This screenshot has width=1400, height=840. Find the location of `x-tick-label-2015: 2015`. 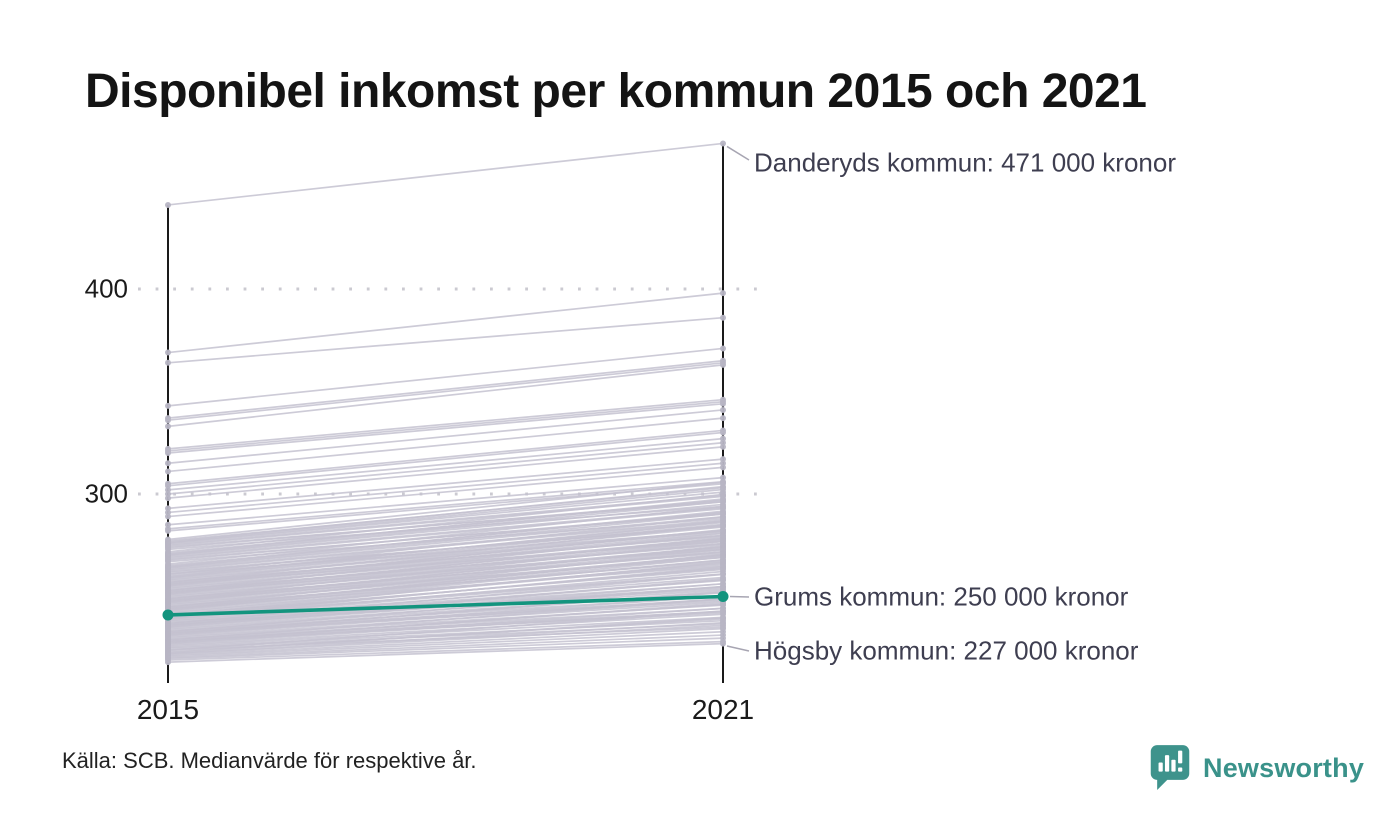

x-tick-label-2015: 2015 is located at coordinates (168, 709).